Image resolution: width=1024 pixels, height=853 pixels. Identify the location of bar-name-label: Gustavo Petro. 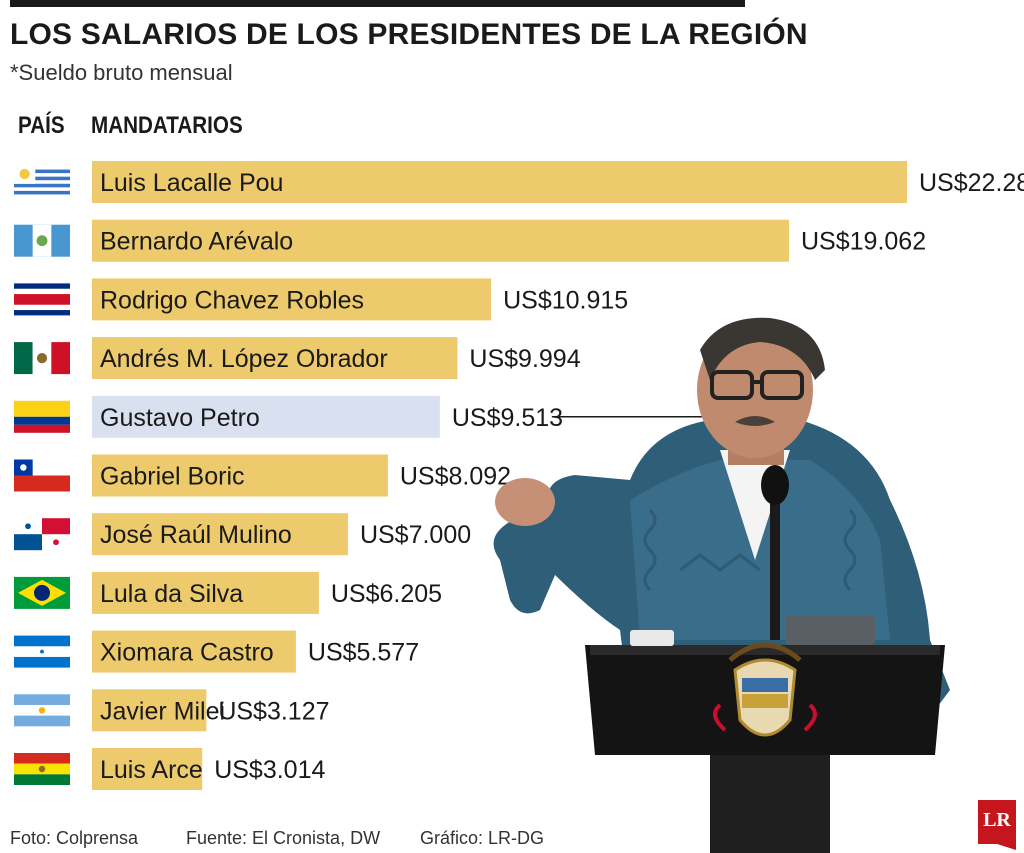
(180, 418).